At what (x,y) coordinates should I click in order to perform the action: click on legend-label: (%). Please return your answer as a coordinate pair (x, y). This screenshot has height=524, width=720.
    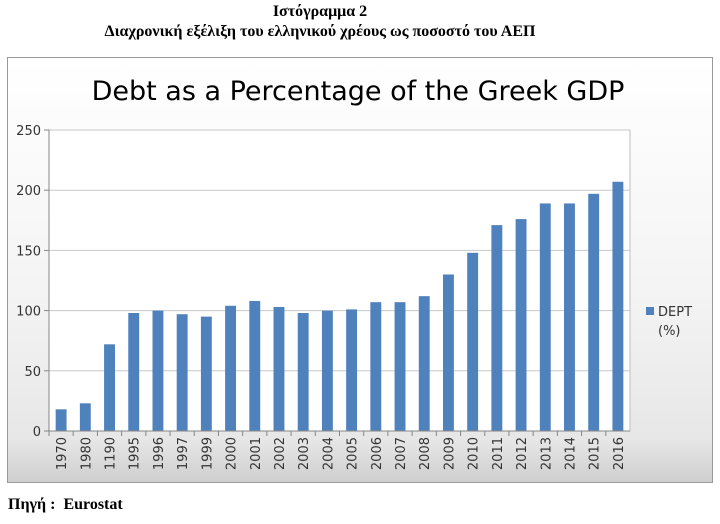
    Looking at the image, I should click on (669, 331).